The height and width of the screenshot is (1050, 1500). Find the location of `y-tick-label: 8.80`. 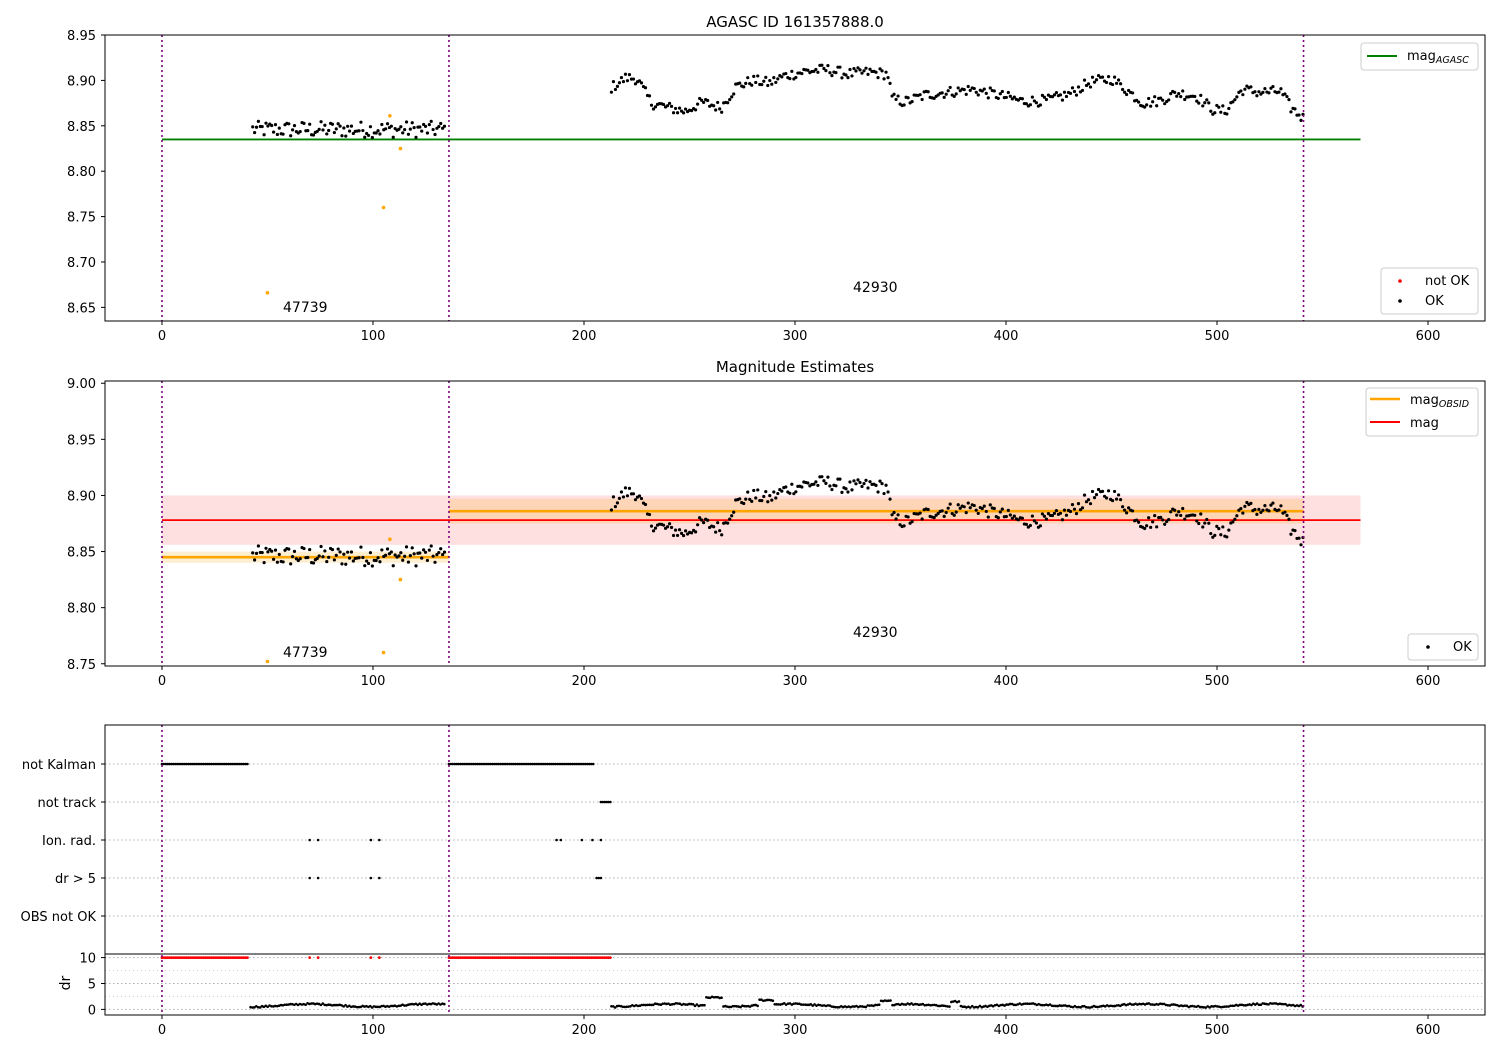

y-tick-label: 8.80 is located at coordinates (81, 609).